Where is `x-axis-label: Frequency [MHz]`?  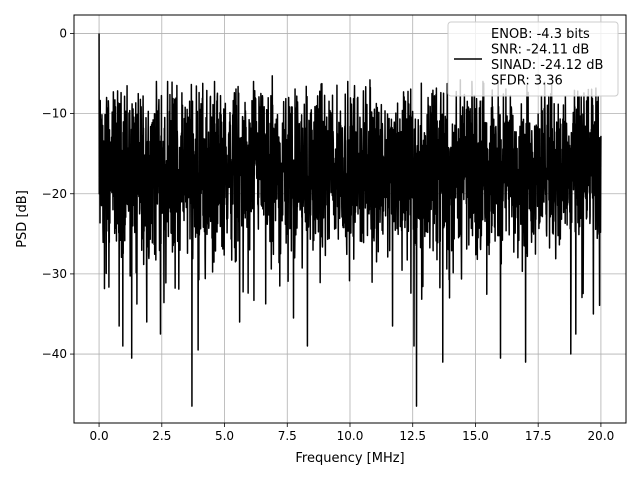
x-axis-label: Frequency [MHz] is located at coordinates (349, 458).